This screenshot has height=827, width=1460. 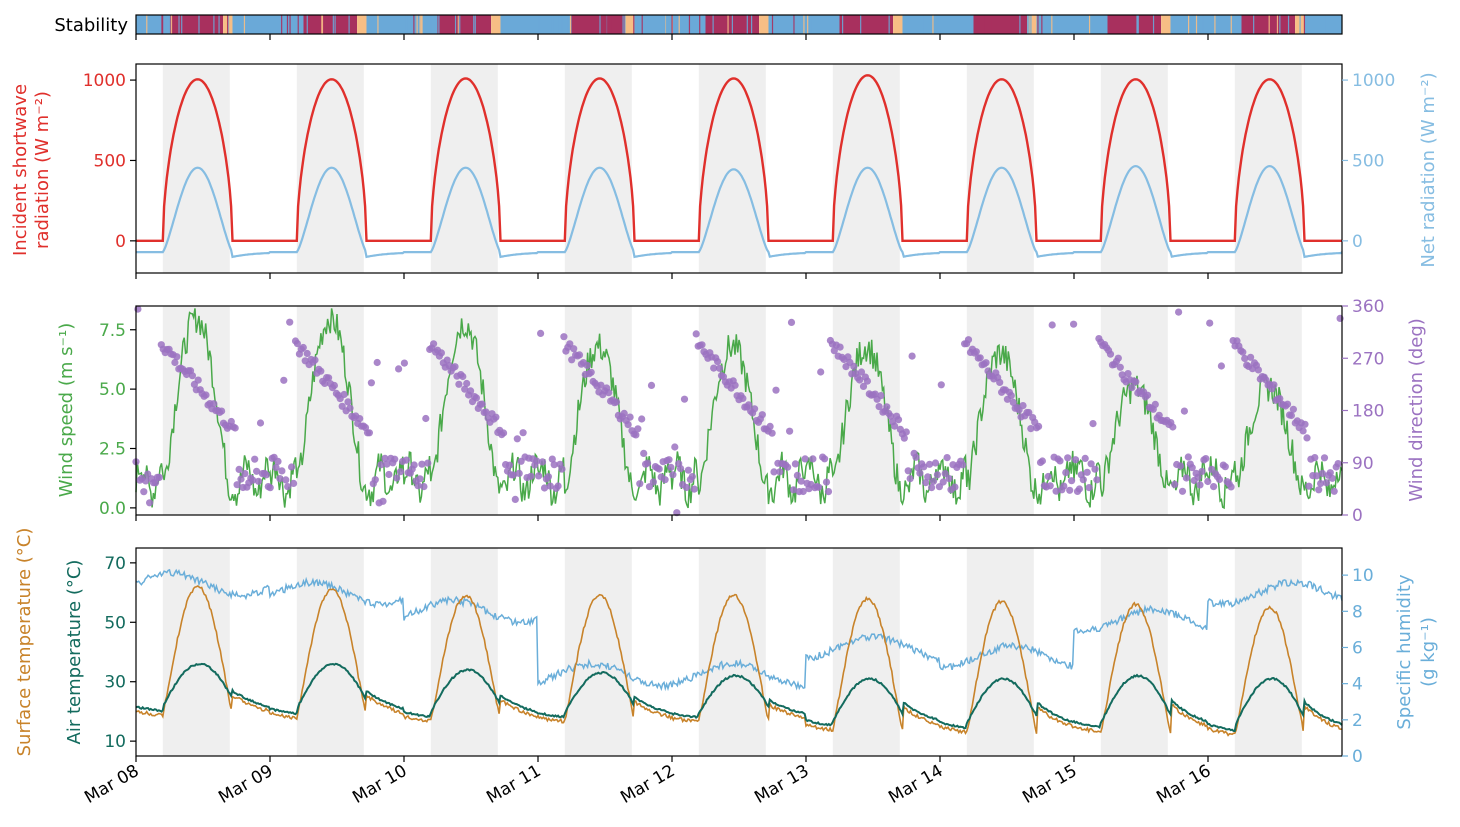 I want to click on surface-temperature-ylabel: Surface temperature (°C), so click(x=24, y=642).